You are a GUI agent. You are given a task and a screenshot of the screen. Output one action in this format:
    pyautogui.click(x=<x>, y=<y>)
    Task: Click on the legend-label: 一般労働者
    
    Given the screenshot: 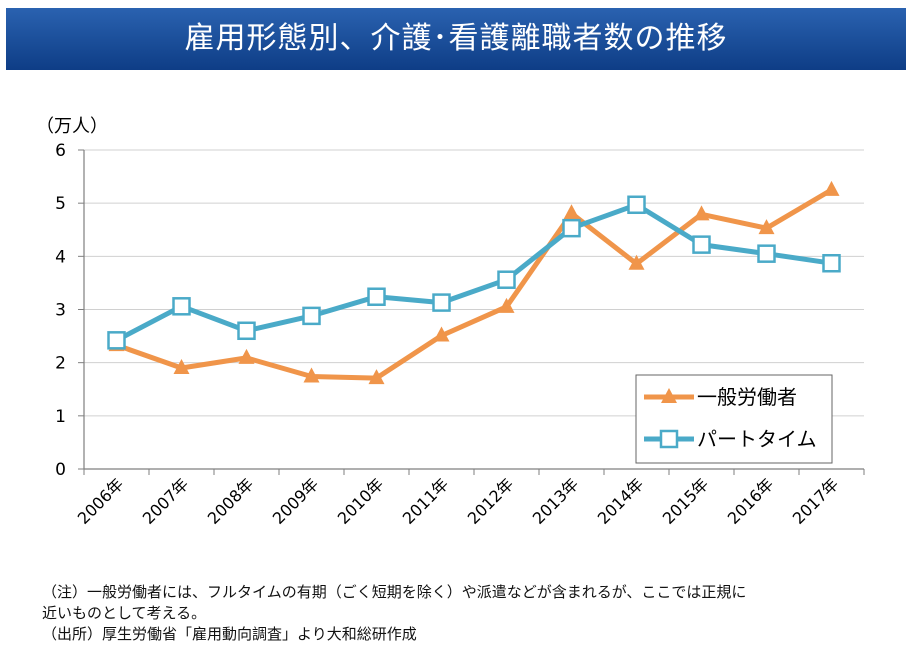 What is the action you would take?
    pyautogui.click(x=747, y=397)
    